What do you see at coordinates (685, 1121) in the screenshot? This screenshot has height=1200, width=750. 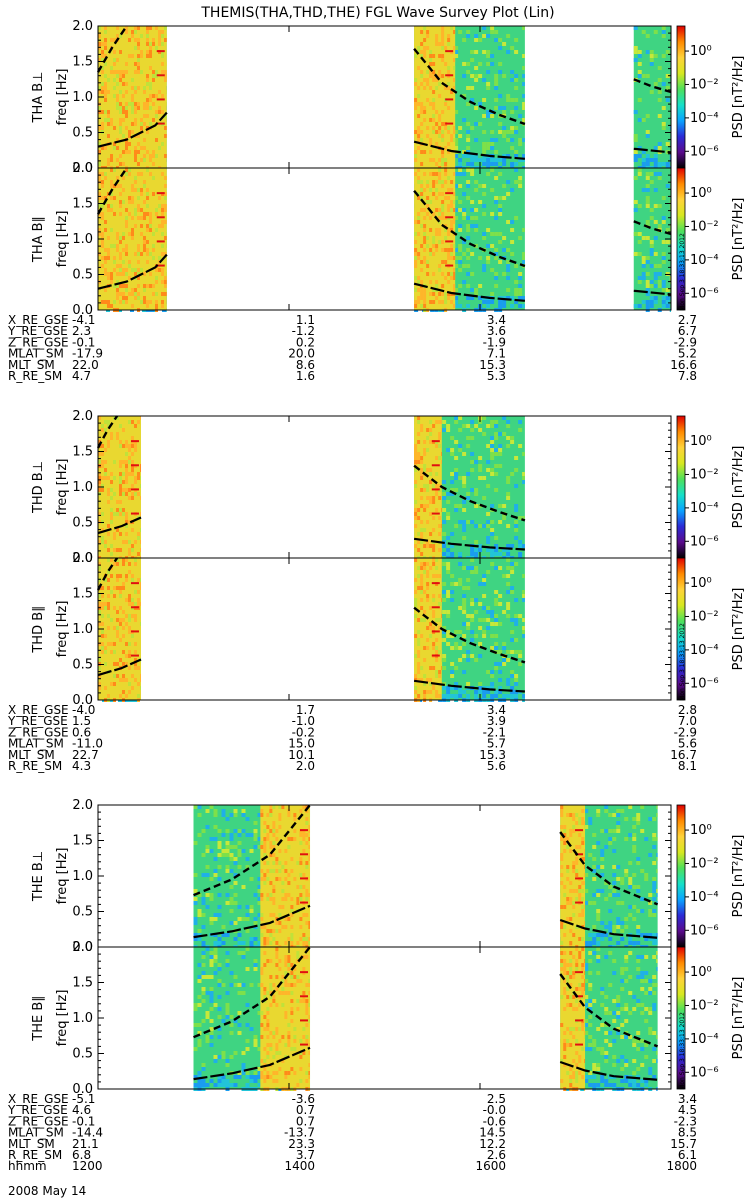 I see `ephemeris-value: -2.3` at bounding box center [685, 1121].